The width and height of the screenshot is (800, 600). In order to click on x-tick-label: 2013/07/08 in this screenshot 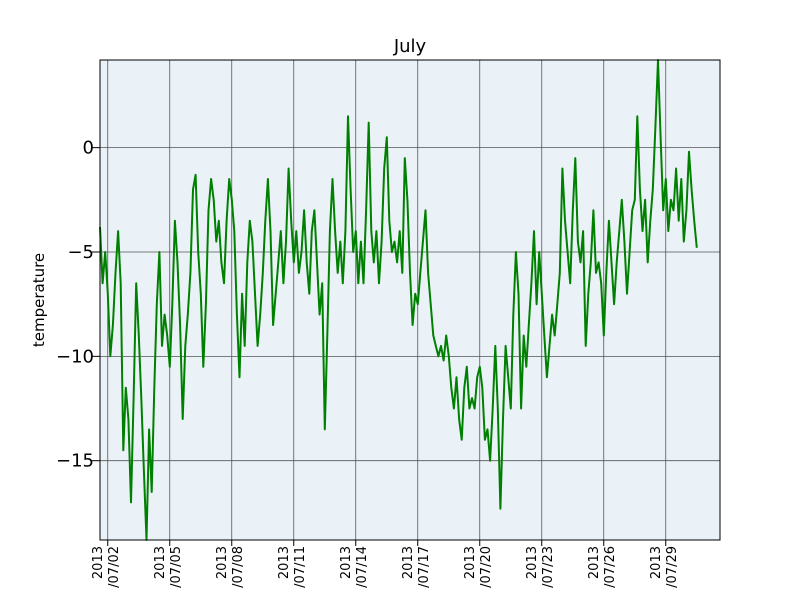, I will do `click(230, 567)`.